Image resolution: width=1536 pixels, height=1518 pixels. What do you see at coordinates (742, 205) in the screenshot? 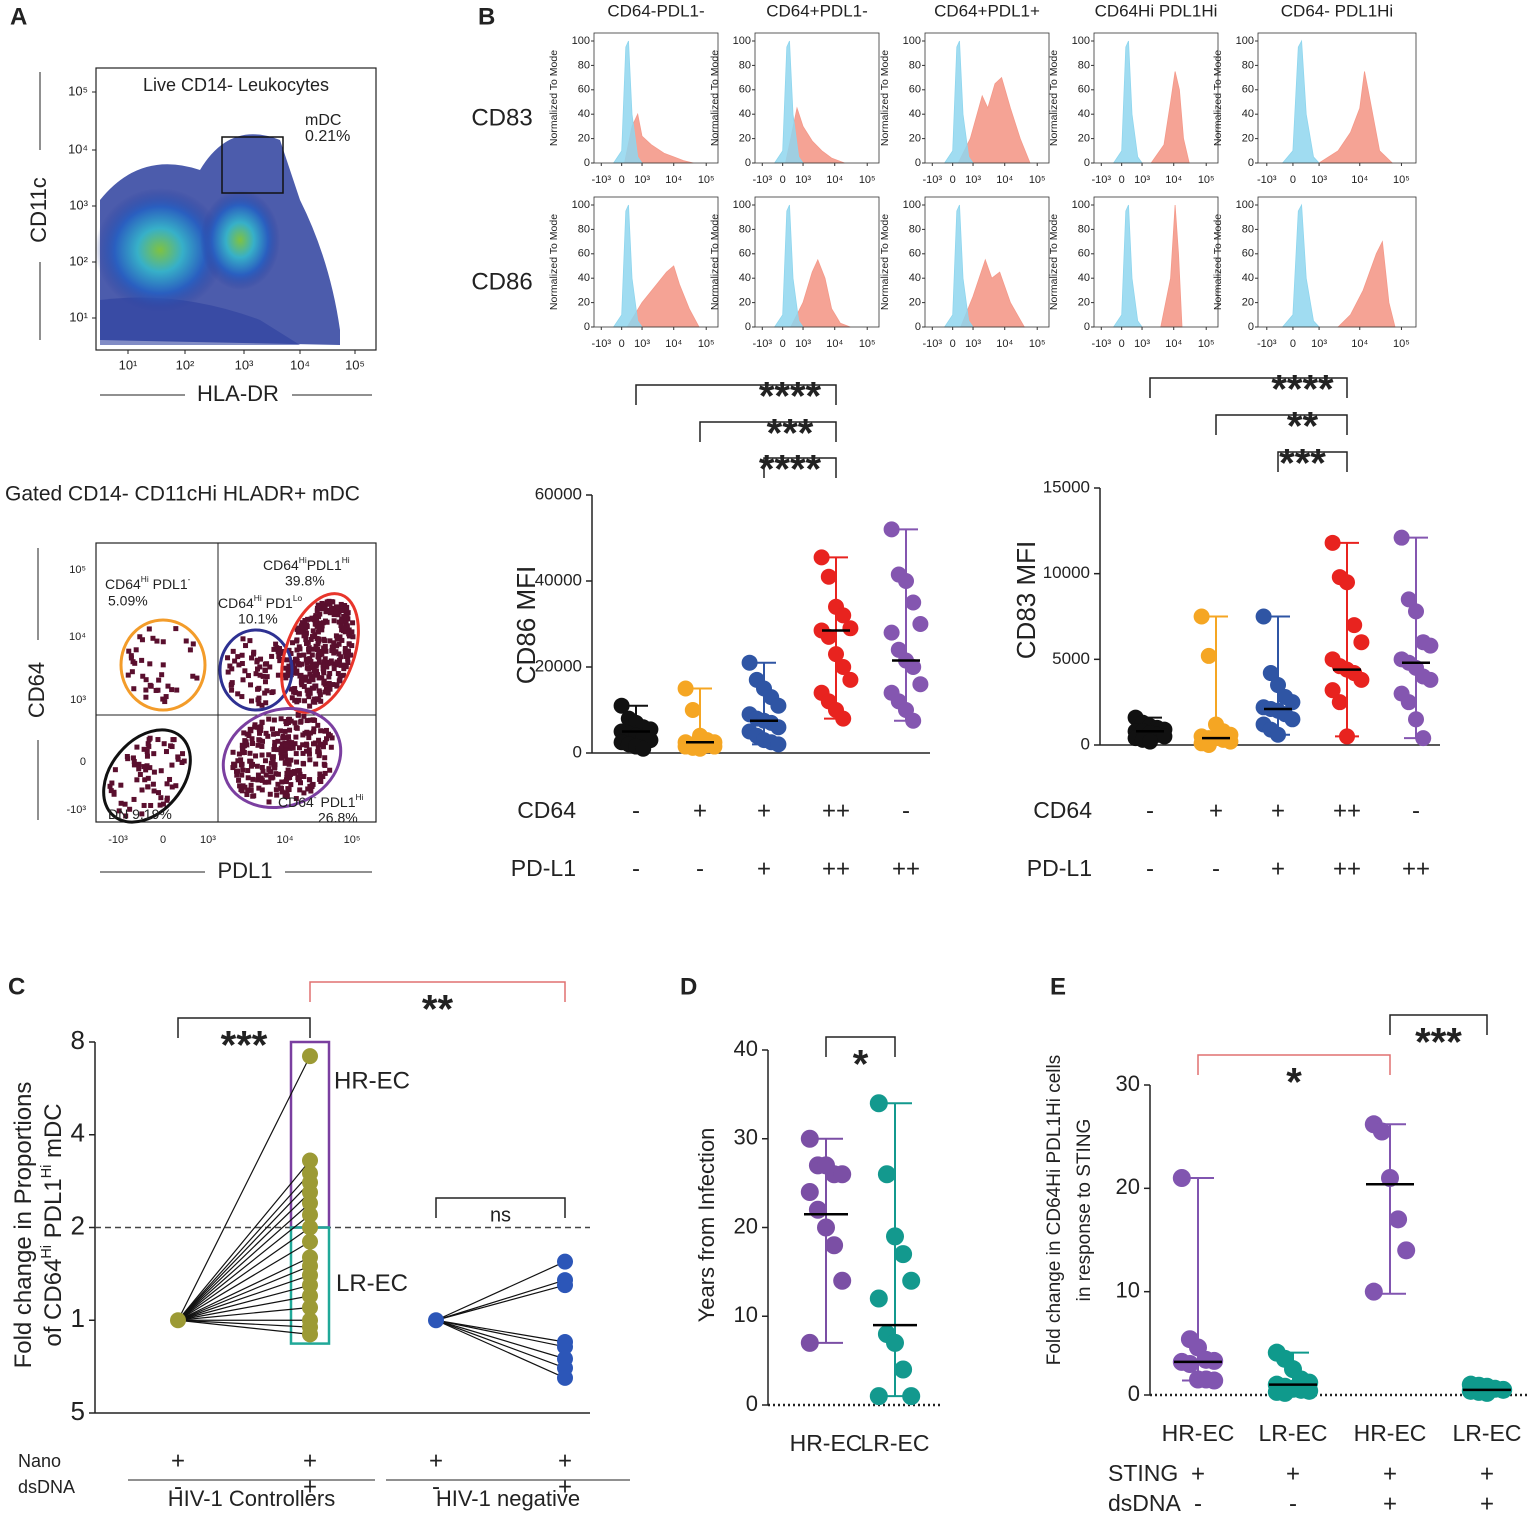
I see `y-tick-label: 100` at bounding box center [742, 205].